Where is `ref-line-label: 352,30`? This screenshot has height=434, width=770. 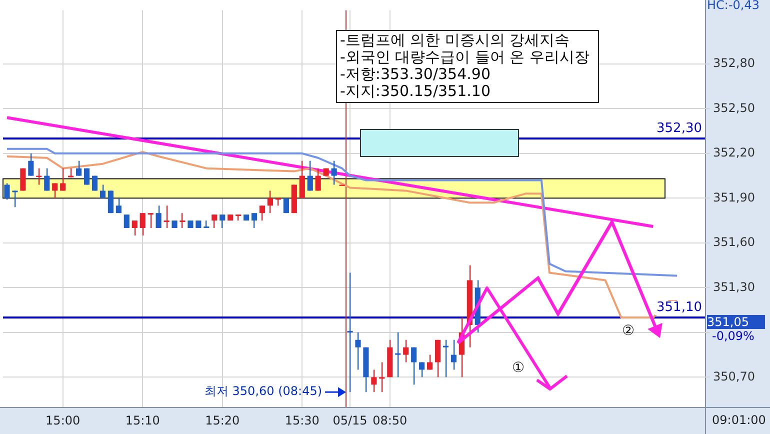
ref-line-label: 352,30 is located at coordinates (679, 128).